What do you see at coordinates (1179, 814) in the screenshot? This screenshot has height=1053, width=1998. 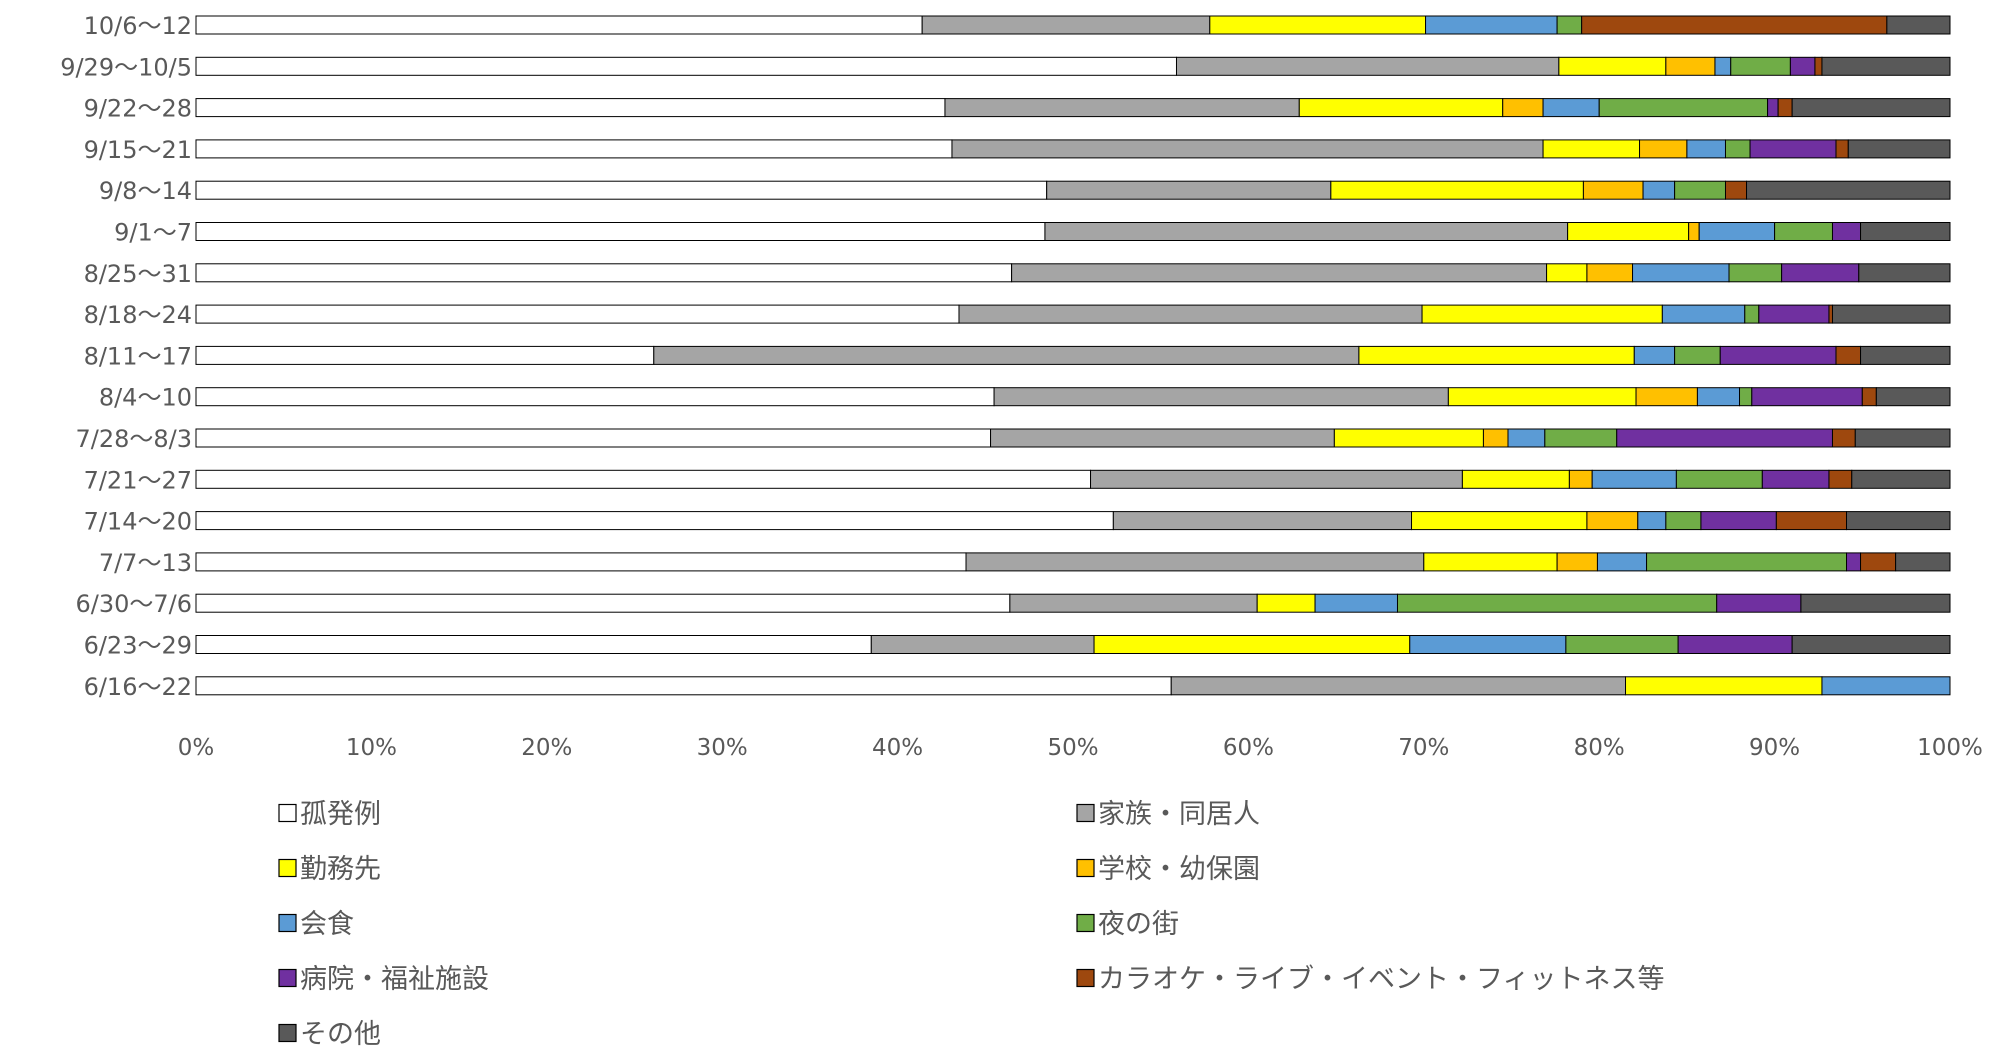 I see `legend-label: 家族・同居人` at bounding box center [1179, 814].